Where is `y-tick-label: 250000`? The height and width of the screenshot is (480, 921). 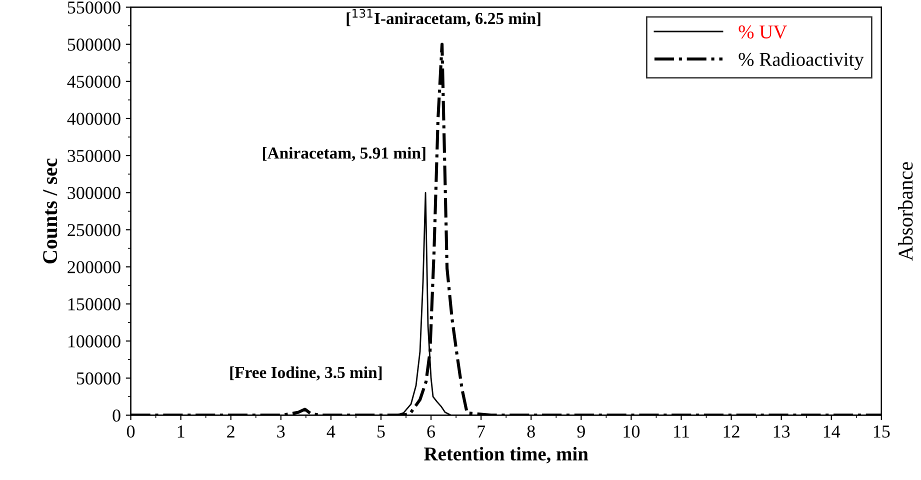 y-tick-label: 250000 is located at coordinates (94, 230).